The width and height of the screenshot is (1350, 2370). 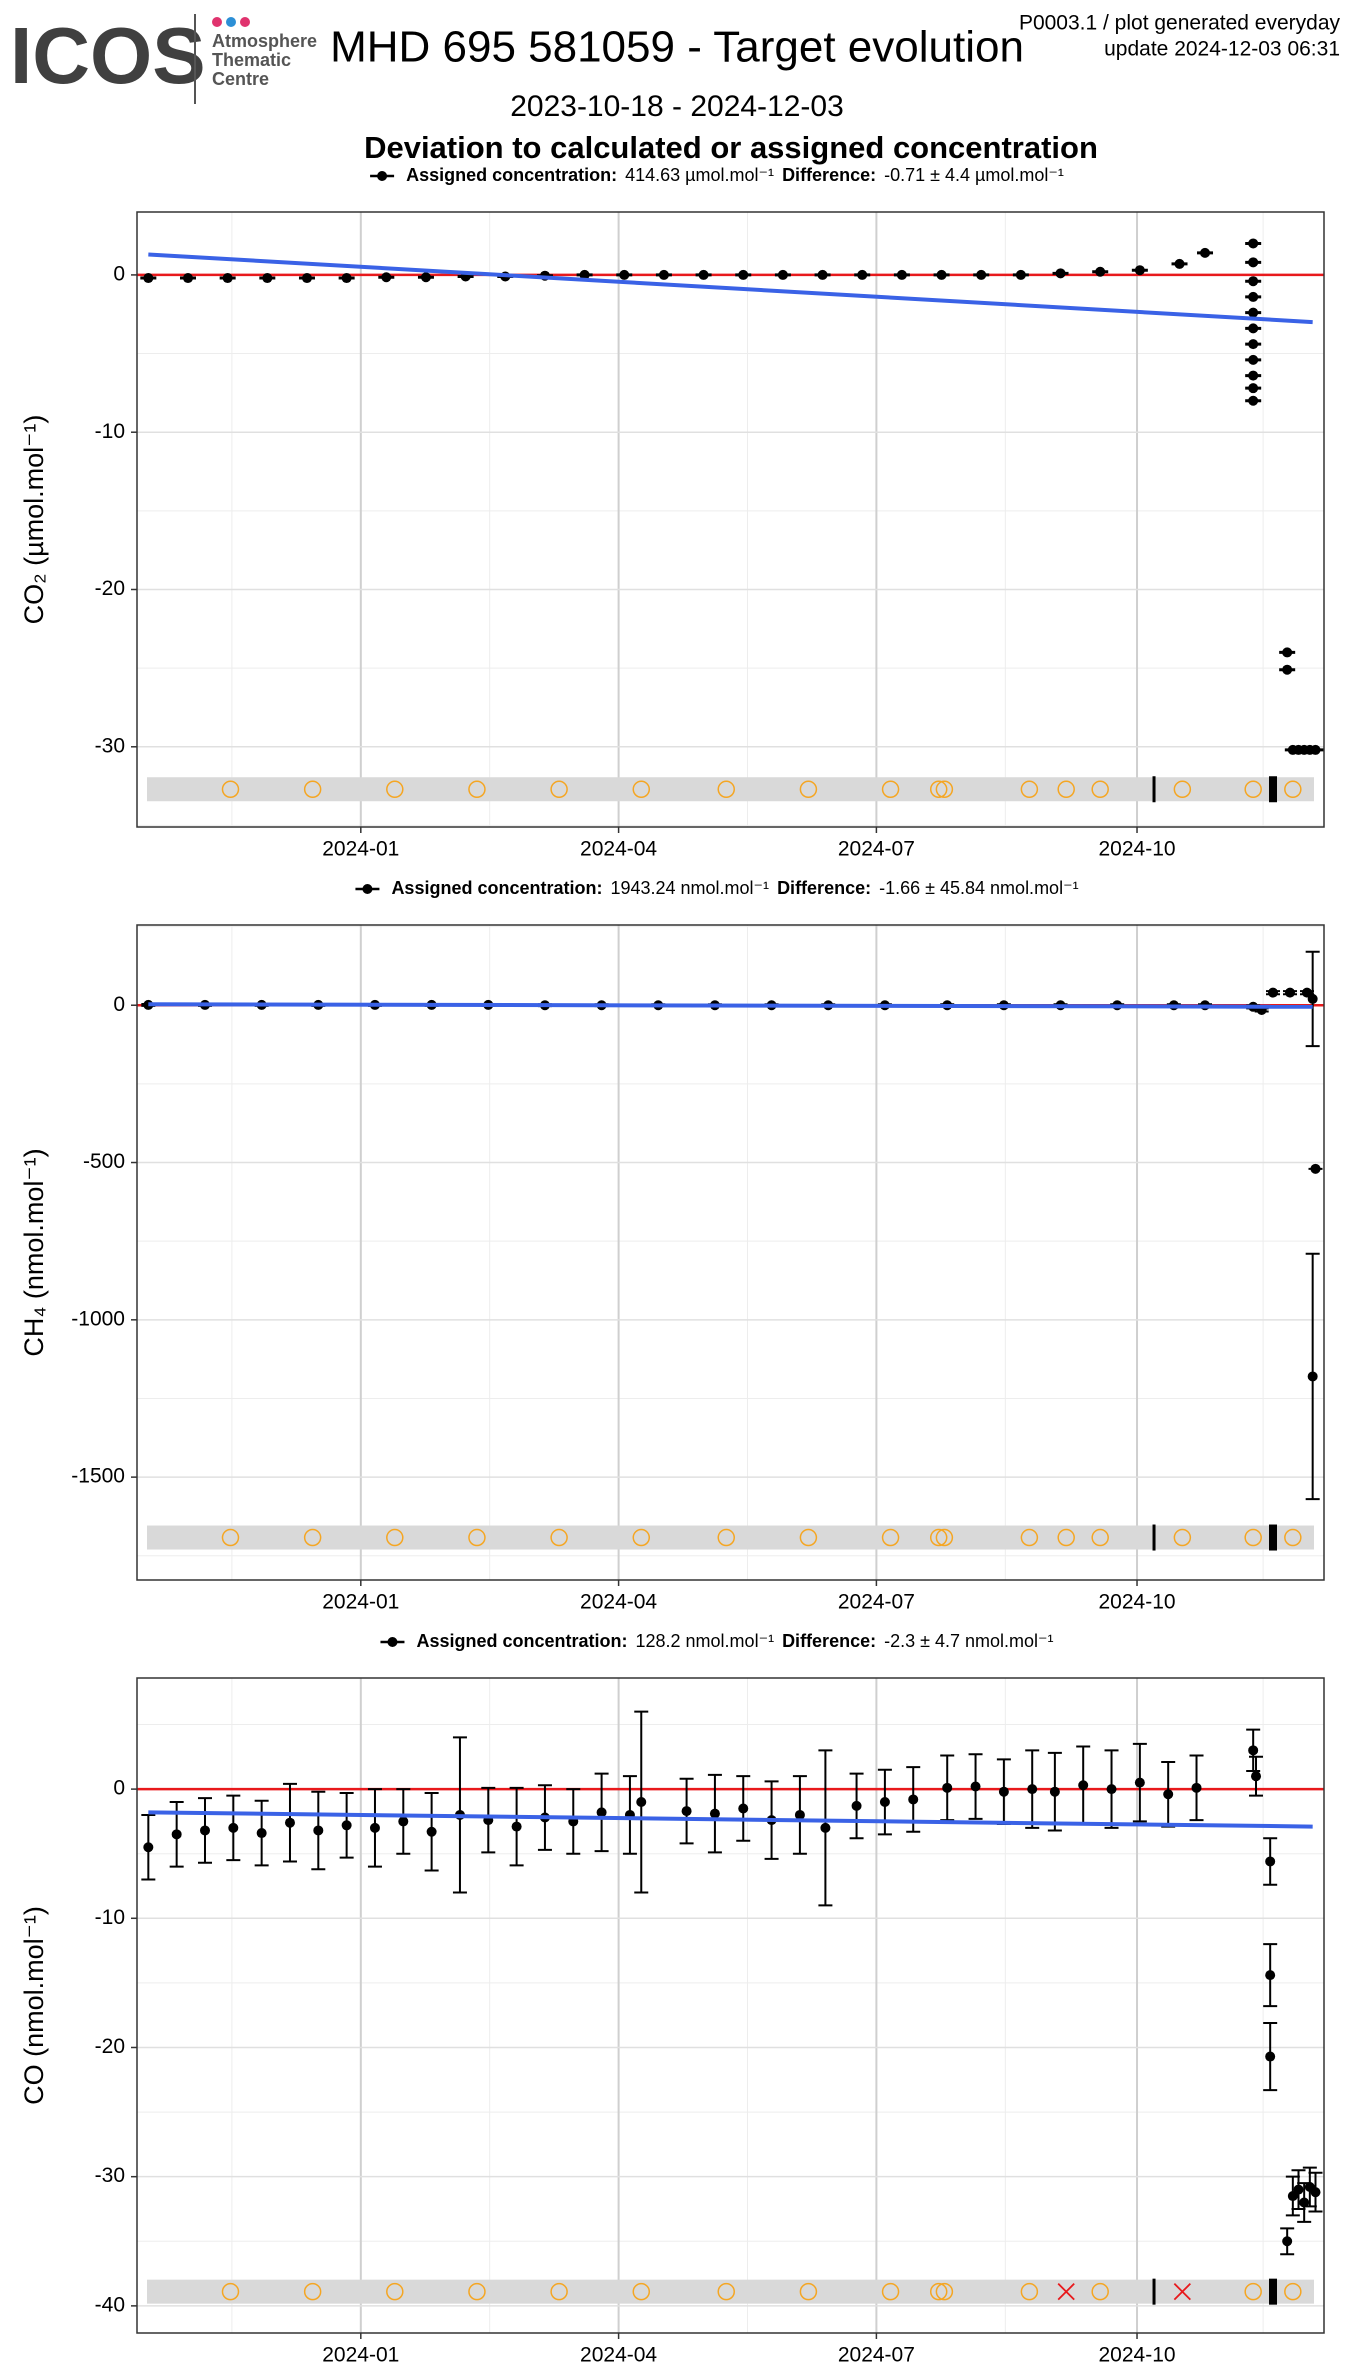 I want to click on y-tick-label: -10, so click(x=110, y=431).